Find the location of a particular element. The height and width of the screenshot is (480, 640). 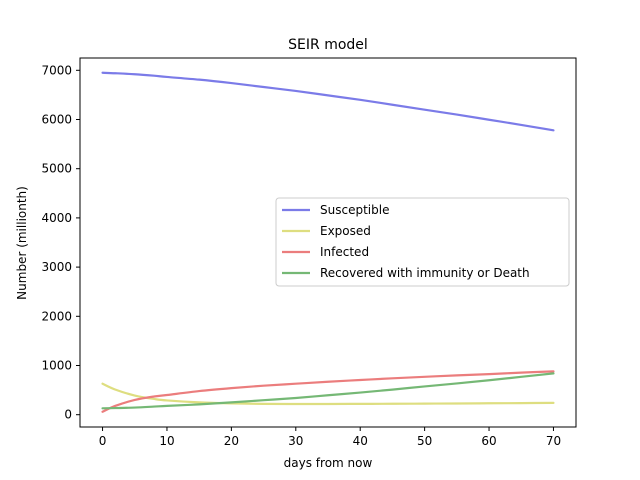

y-tick-label: 4000 is located at coordinates (56, 218).